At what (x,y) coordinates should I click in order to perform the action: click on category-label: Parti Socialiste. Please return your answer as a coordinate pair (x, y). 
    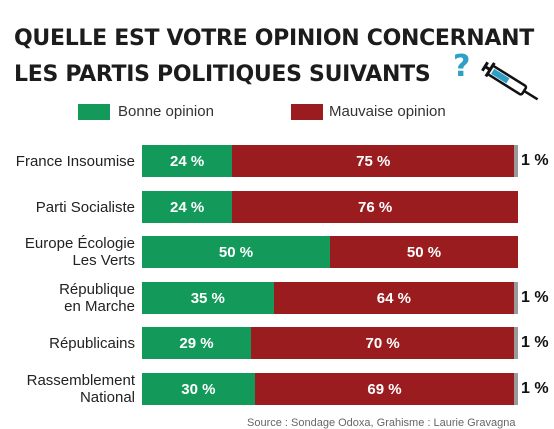
    Looking at the image, I should click on (85, 207).